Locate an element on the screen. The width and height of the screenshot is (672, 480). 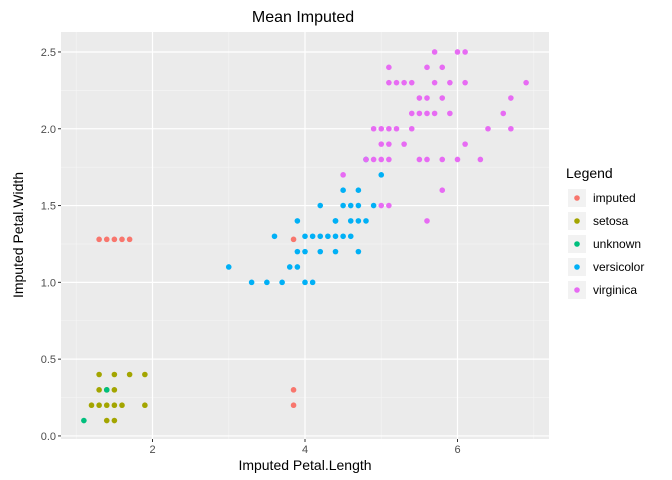
legend-label-setosa: setosa is located at coordinates (611, 221).